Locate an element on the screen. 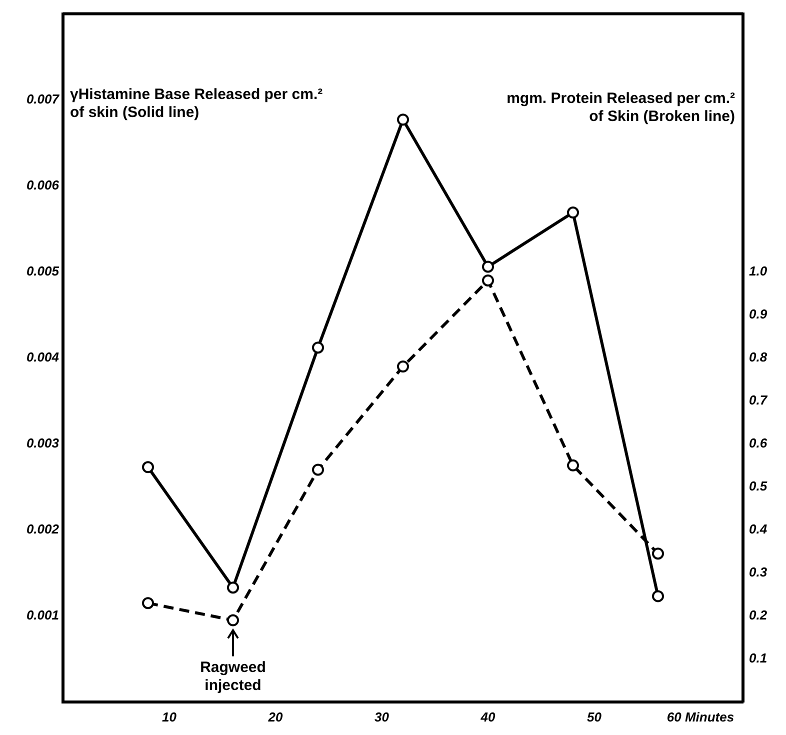 This screenshot has width=786, height=735. y2-tick-label: 0.6 is located at coordinates (758, 443).